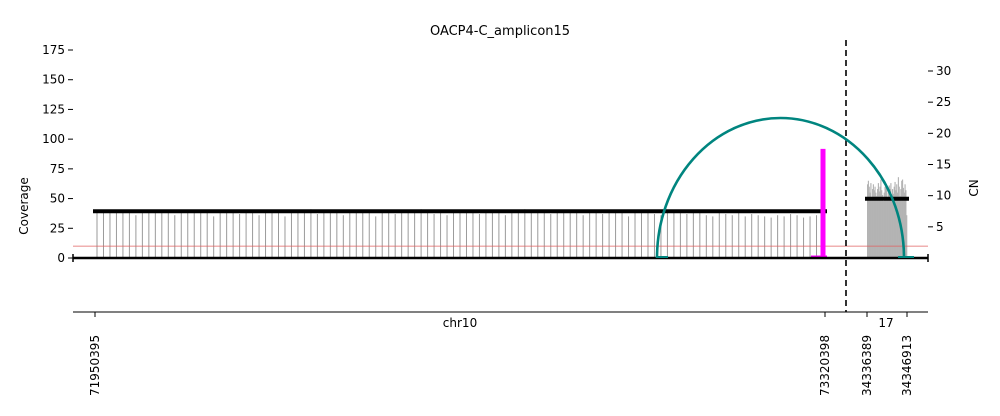 This screenshot has width=1000, height=416. What do you see at coordinates (940, 227) in the screenshot?
I see `y-tick-label-right: 5` at bounding box center [940, 227].